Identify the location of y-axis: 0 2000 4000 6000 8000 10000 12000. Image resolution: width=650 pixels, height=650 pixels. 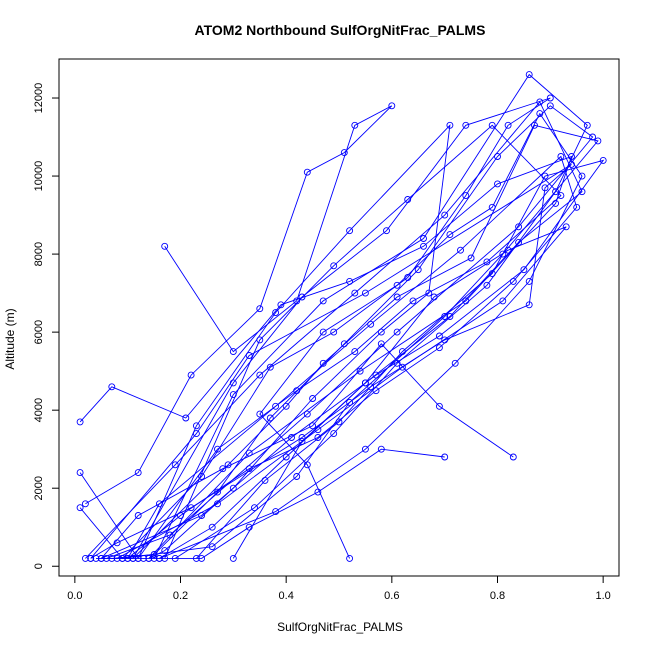
(46, 326).